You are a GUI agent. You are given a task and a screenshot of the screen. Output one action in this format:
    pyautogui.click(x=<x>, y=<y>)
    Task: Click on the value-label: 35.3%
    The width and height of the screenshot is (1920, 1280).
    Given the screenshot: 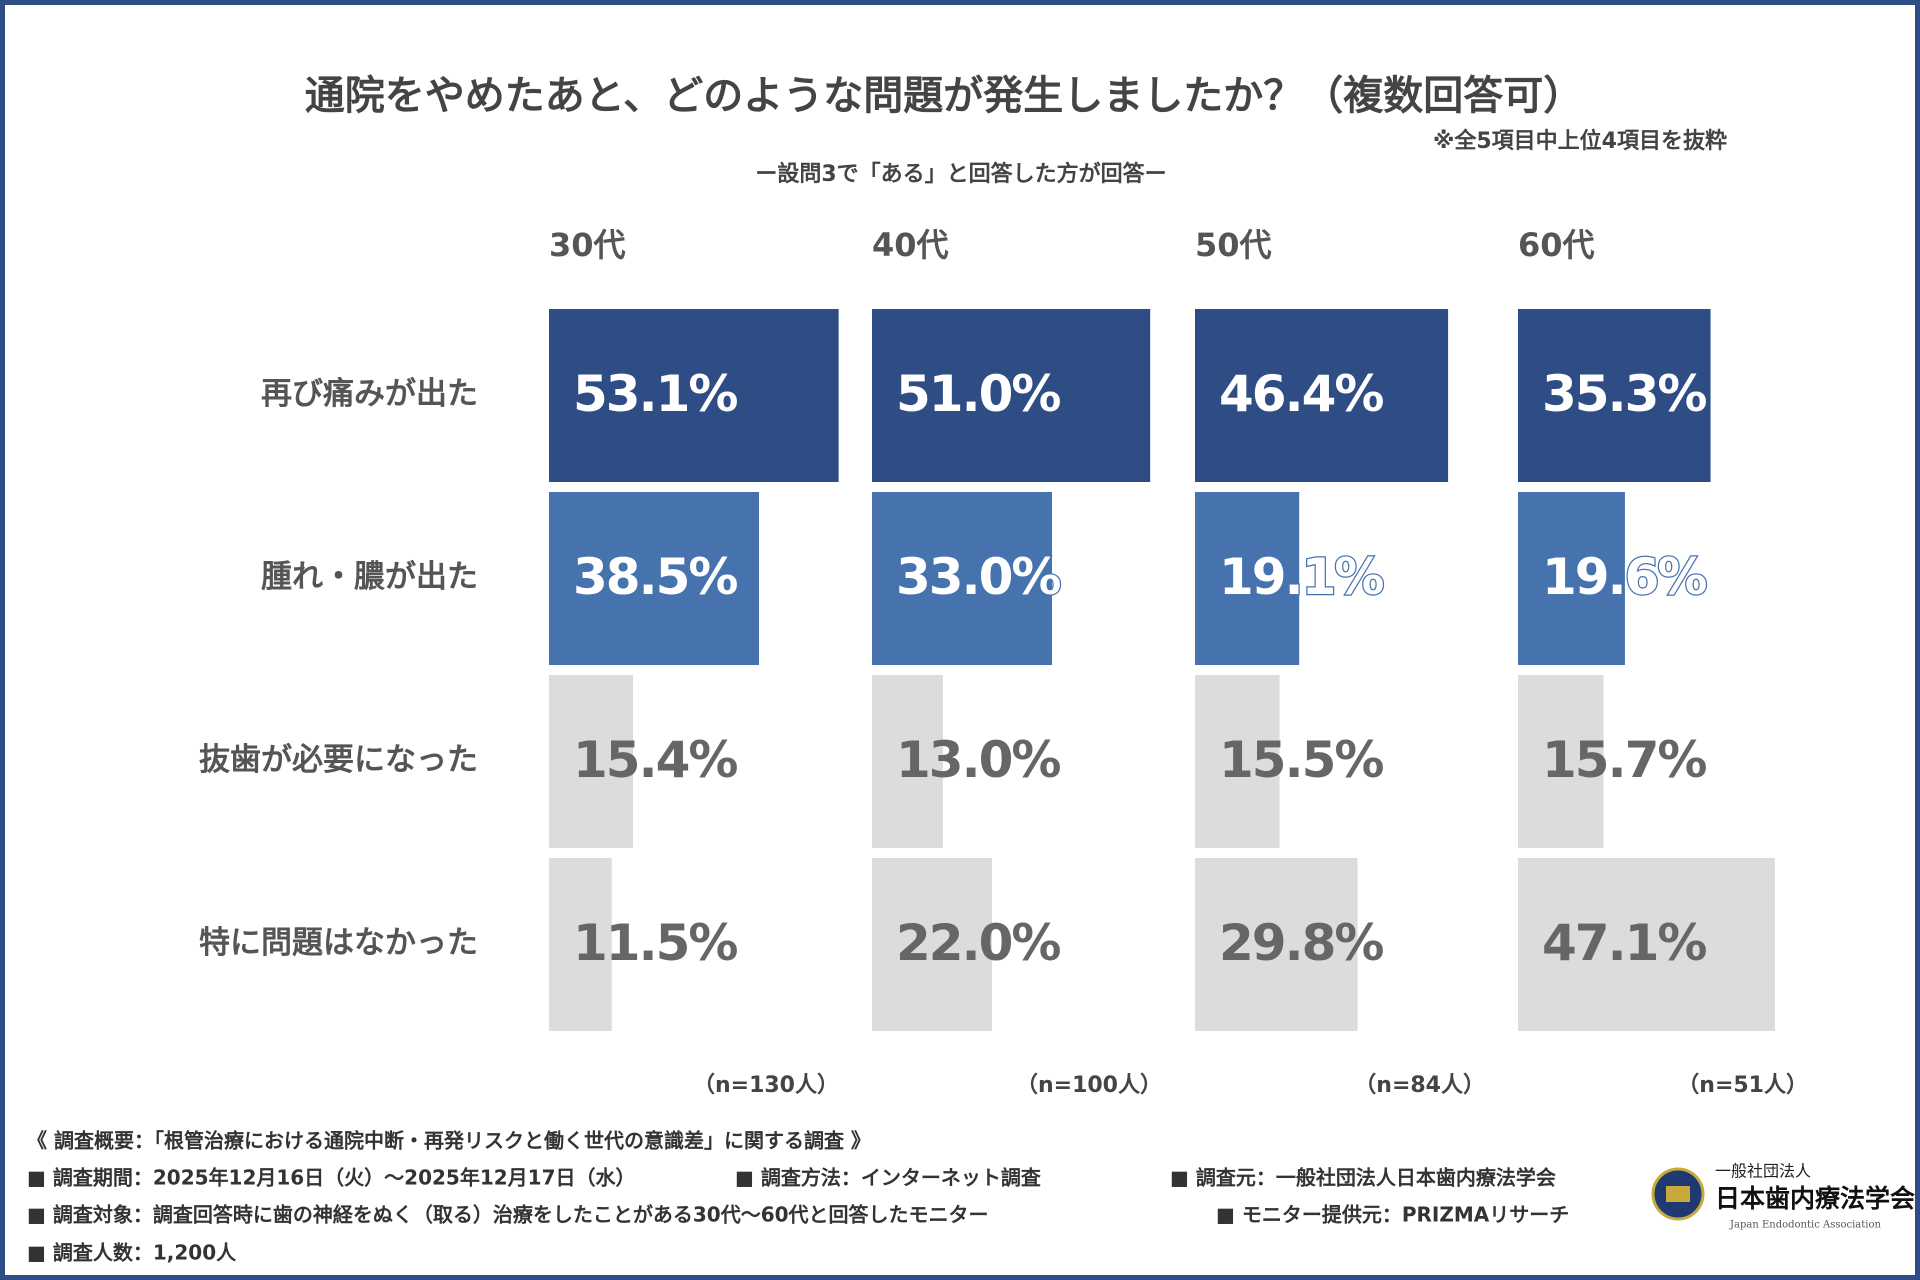 What is the action you would take?
    pyautogui.click(x=1624, y=394)
    